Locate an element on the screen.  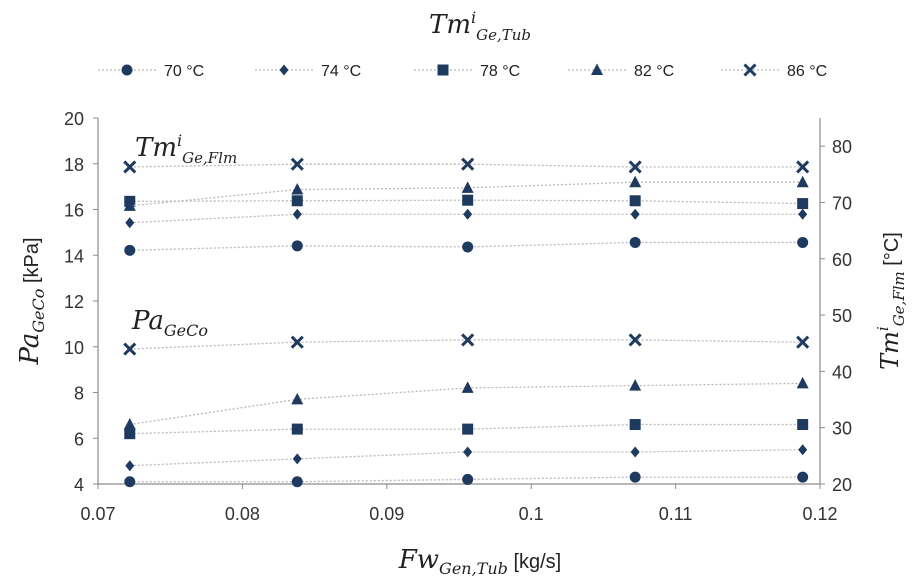
legend-label: 86 °C is located at coordinates (807, 71).